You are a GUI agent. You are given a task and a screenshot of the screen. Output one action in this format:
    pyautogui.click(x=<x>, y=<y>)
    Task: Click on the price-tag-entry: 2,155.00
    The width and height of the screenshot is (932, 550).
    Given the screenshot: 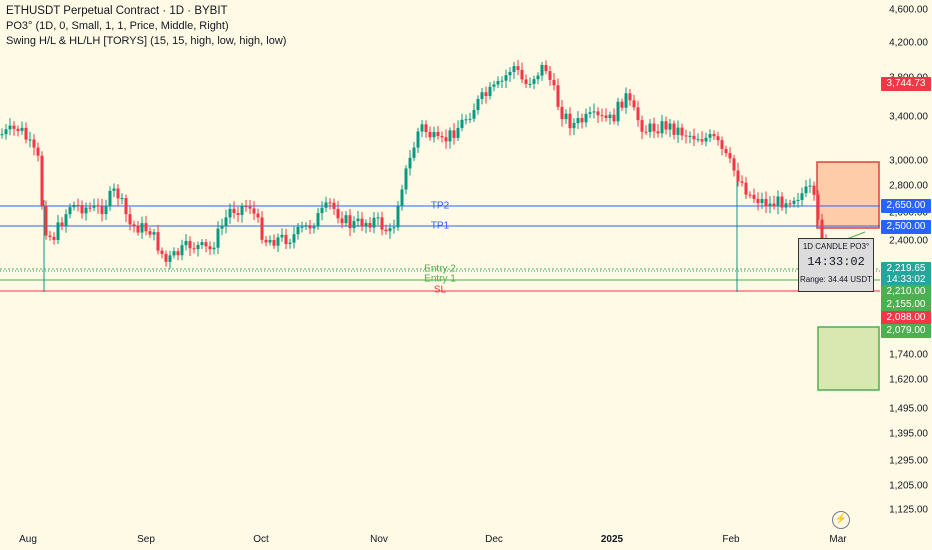 What is the action you would take?
    pyautogui.click(x=906, y=305)
    